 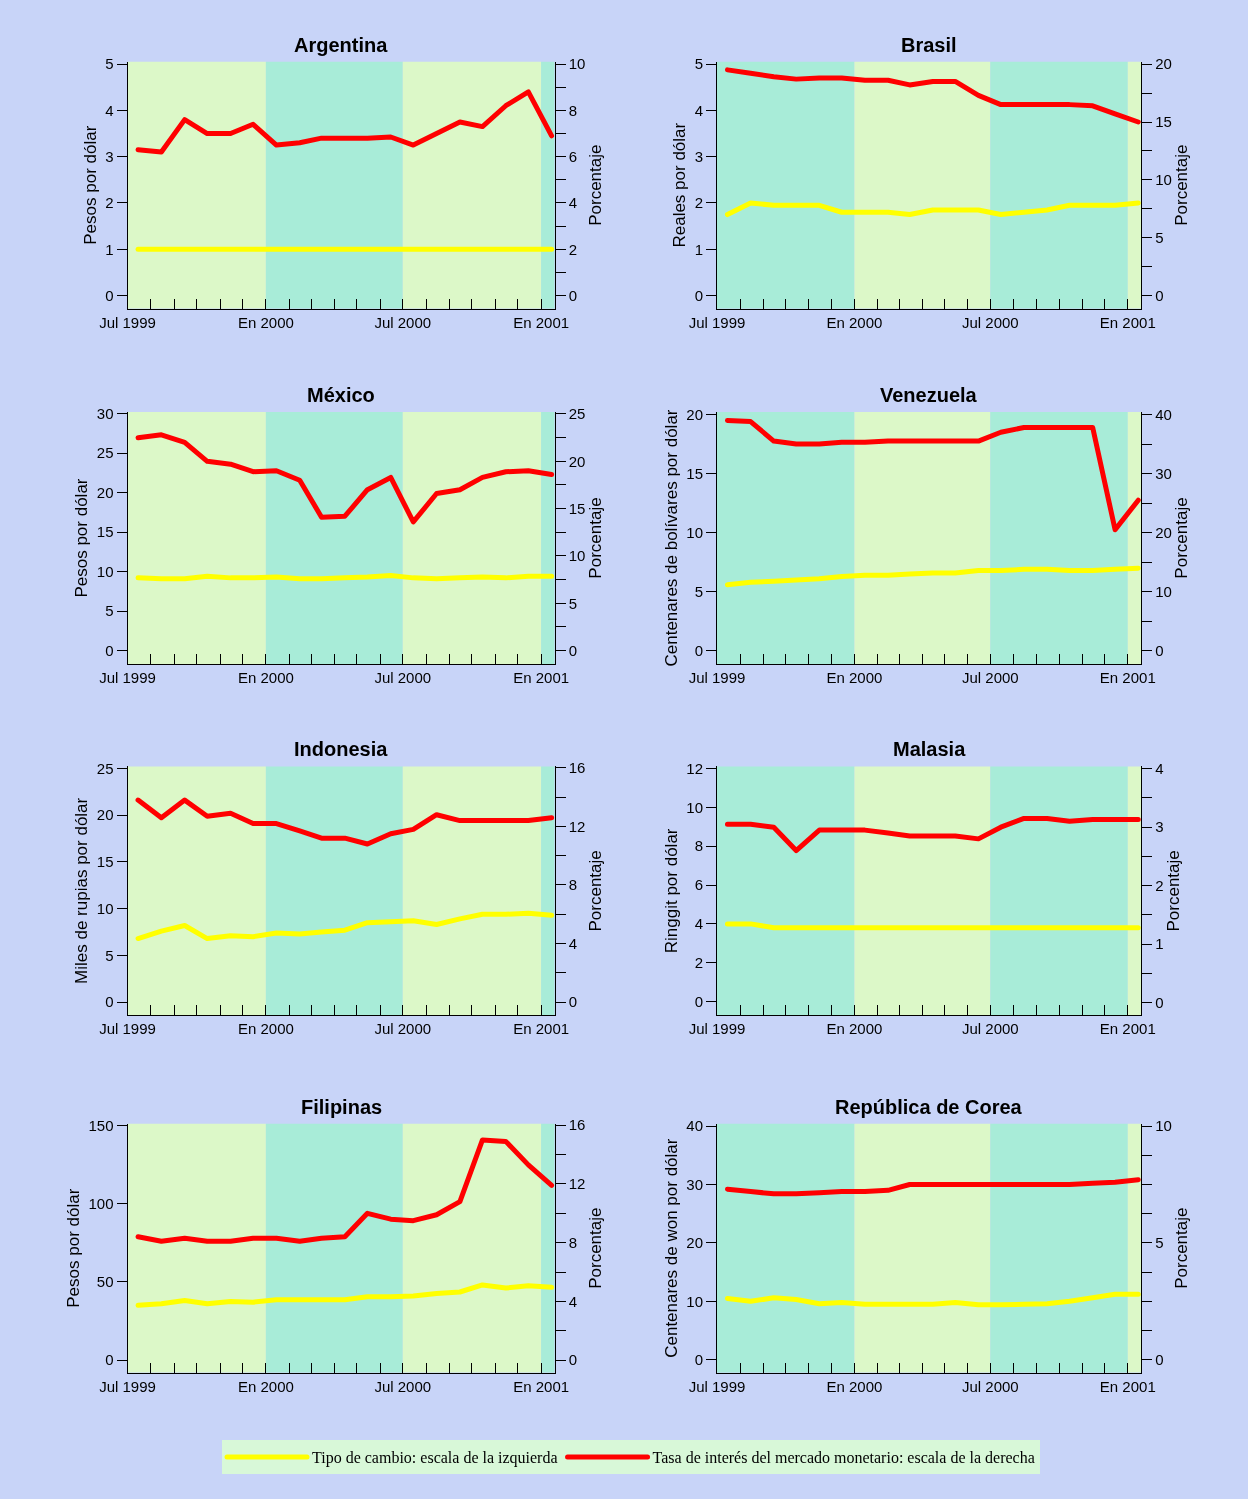 What do you see at coordinates (341, 395) in the screenshot?
I see `chart-title: México` at bounding box center [341, 395].